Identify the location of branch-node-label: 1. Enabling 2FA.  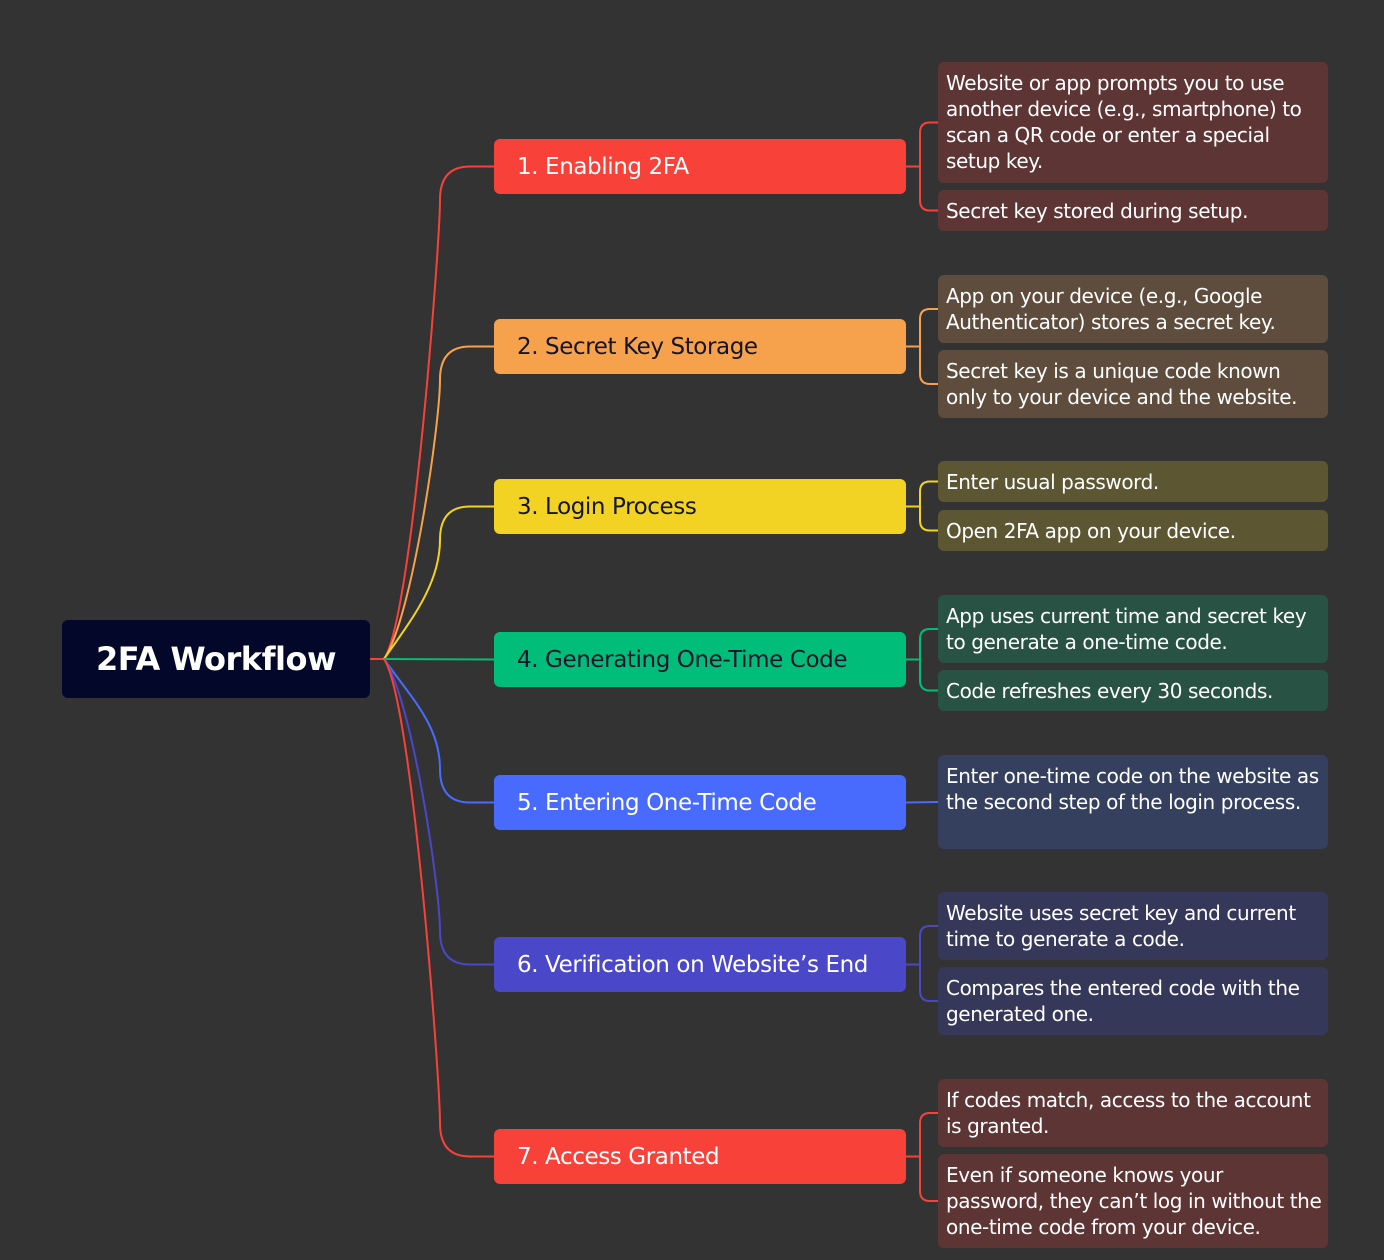
(603, 166).